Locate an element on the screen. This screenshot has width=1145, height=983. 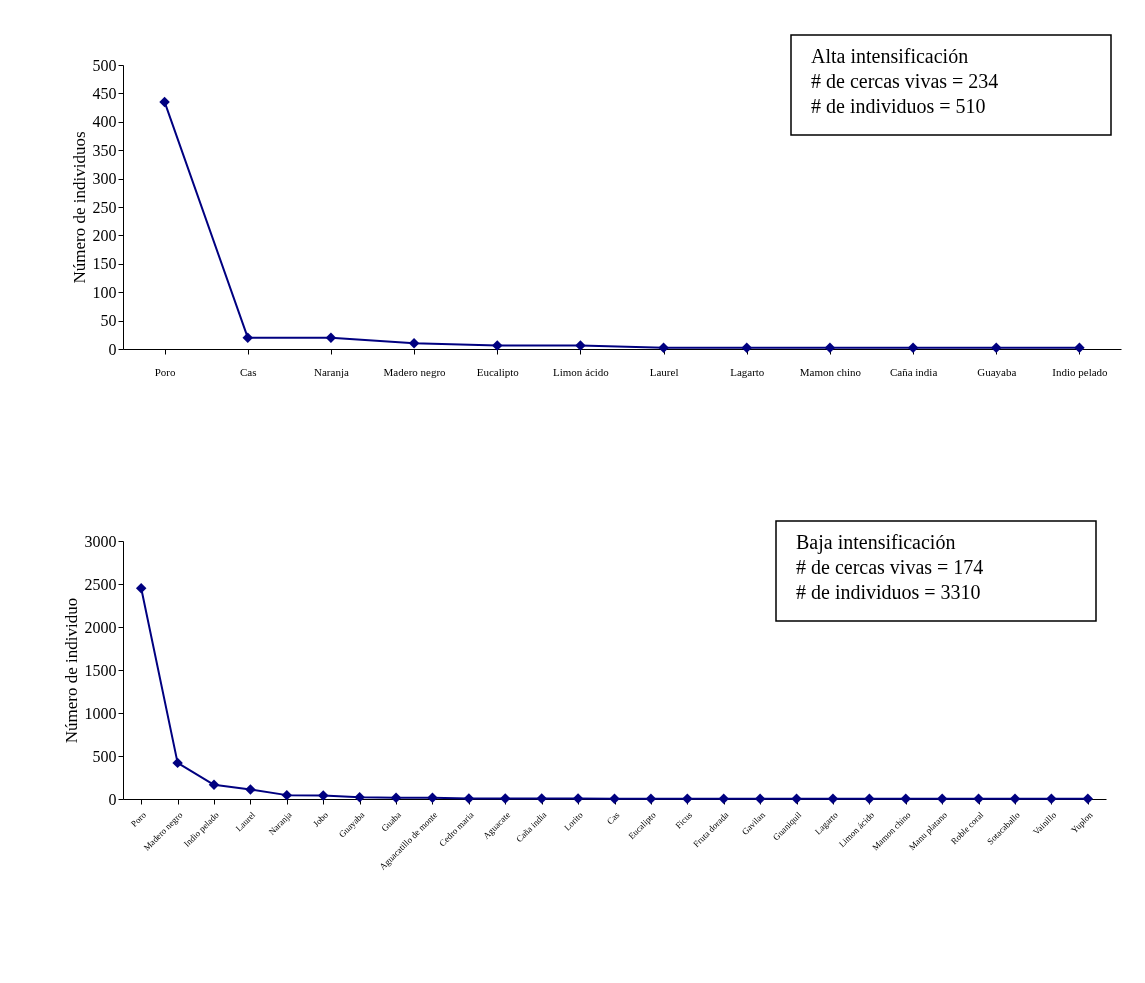
y-tick-label: 2000 is located at coordinates (100, 627).